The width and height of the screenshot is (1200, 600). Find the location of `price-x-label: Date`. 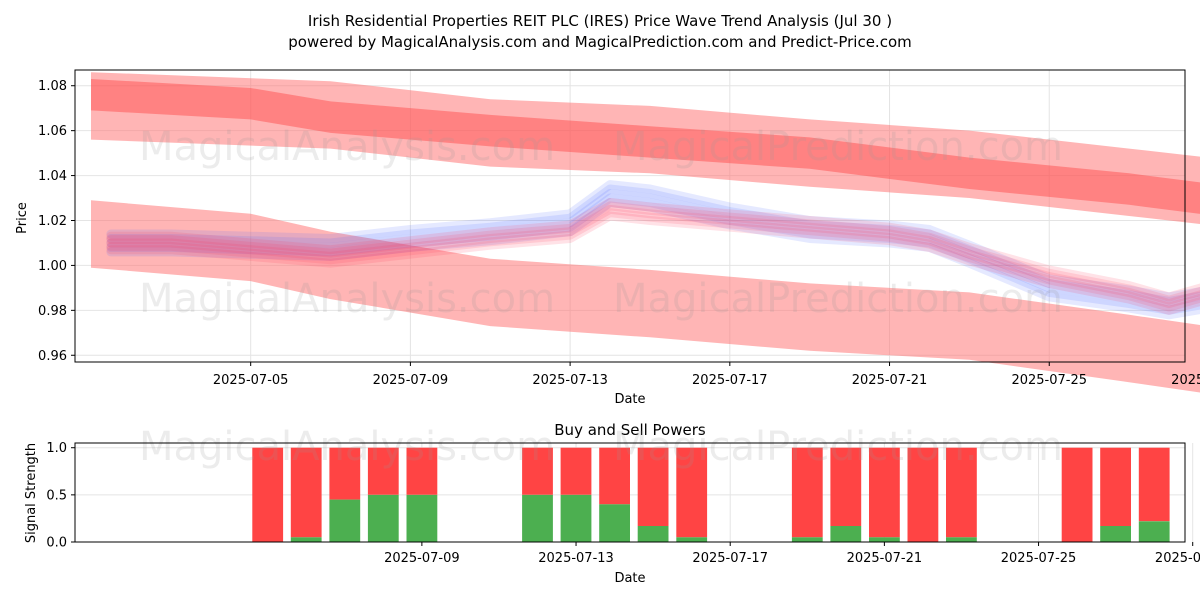

price-x-label: Date is located at coordinates (629, 399).